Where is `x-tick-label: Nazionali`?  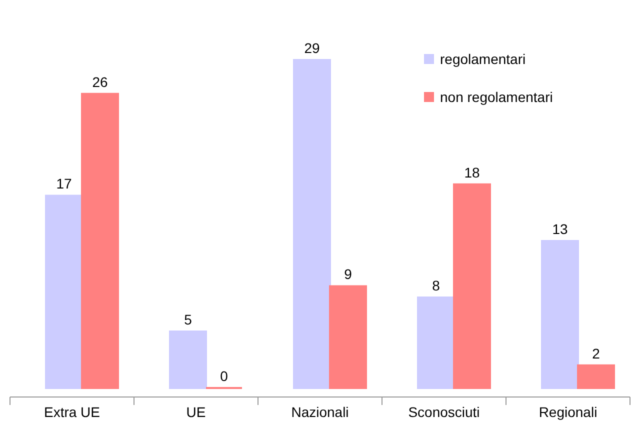
x-tick-label: Nazionali is located at coordinates (320, 412).